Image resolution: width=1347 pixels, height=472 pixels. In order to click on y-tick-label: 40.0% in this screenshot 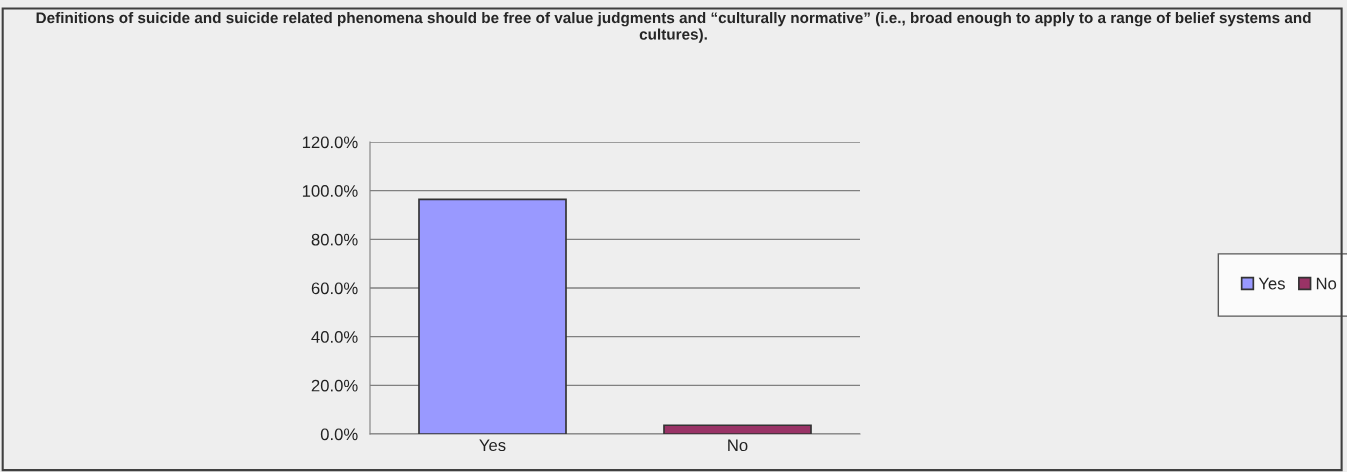, I will do `click(334, 337)`.